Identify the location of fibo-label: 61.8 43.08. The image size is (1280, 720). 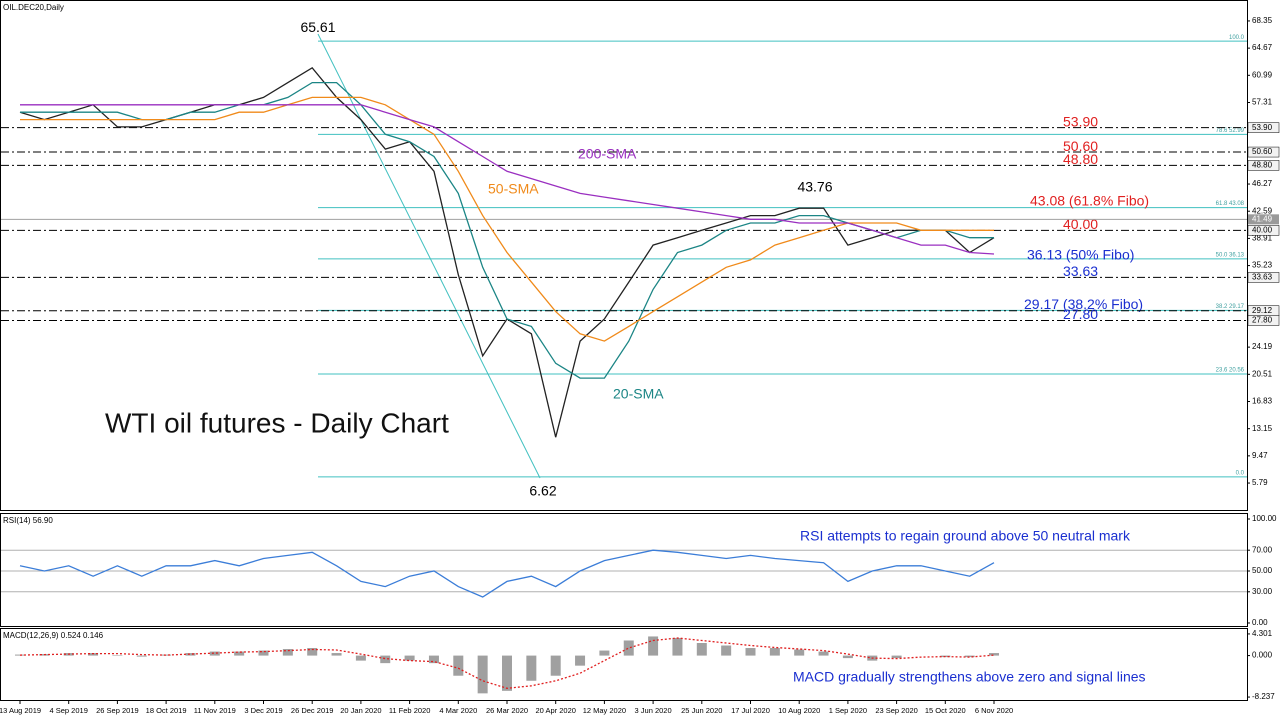
(1230, 204).